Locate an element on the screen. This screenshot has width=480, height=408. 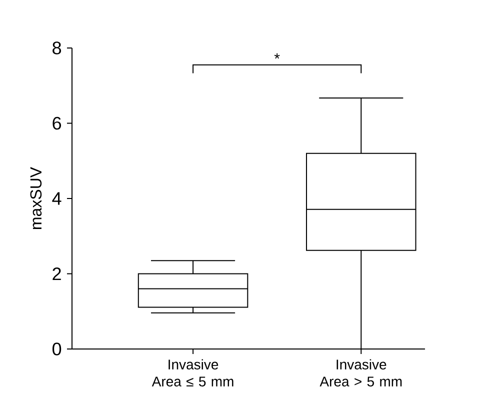
y-tick-label: 2 is located at coordinates (56, 273).